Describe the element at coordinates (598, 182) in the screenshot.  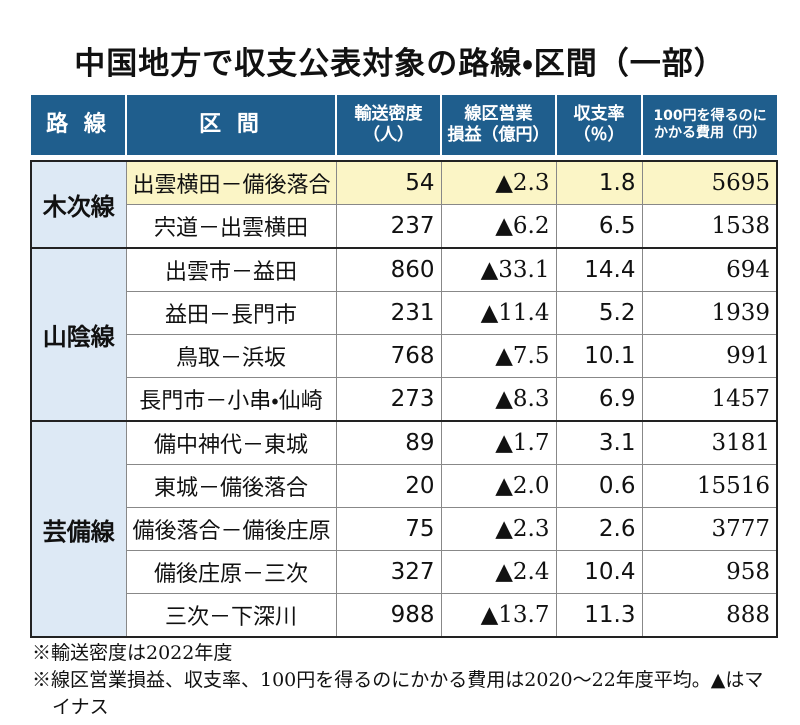
I see `revenue-ratio: 1.8` at that location.